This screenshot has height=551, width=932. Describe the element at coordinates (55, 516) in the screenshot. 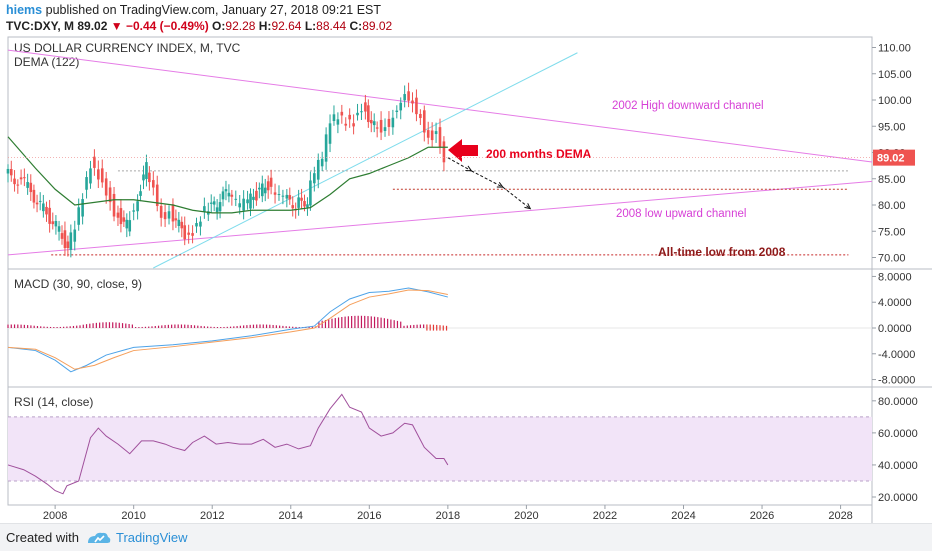

I see `x-tick-label: 2008` at that location.